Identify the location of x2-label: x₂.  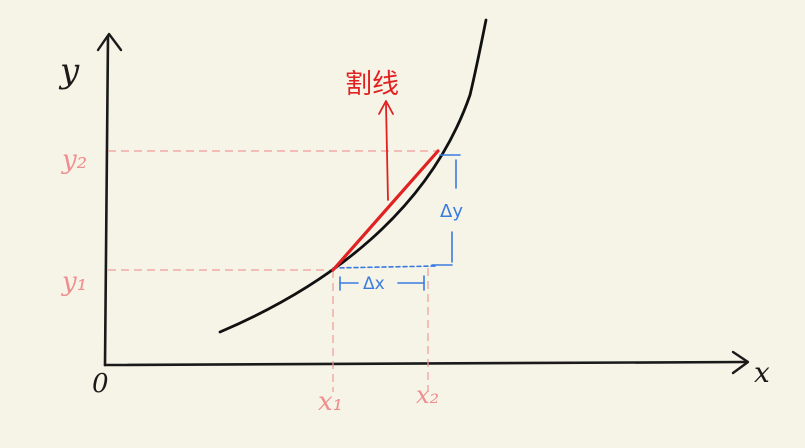
(427, 395).